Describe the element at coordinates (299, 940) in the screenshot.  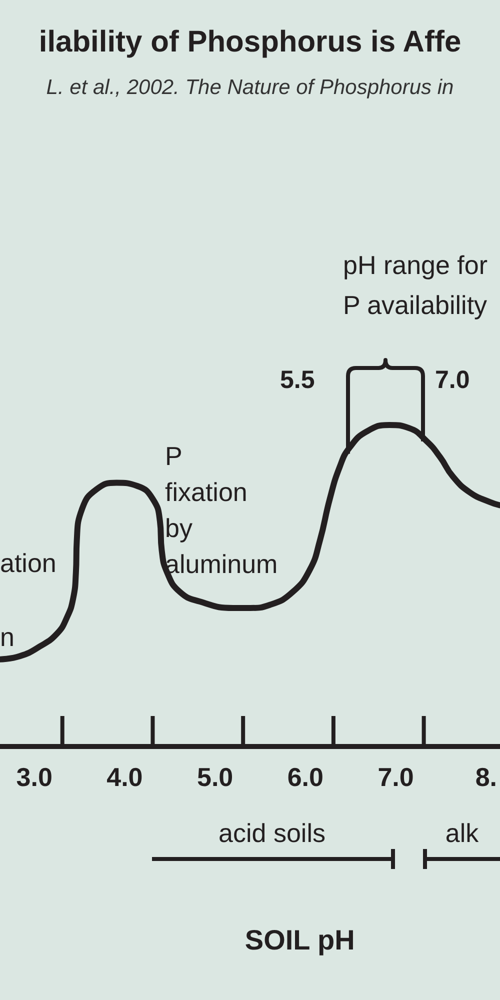
I see `x-axis-title: SOIL pH` at that location.